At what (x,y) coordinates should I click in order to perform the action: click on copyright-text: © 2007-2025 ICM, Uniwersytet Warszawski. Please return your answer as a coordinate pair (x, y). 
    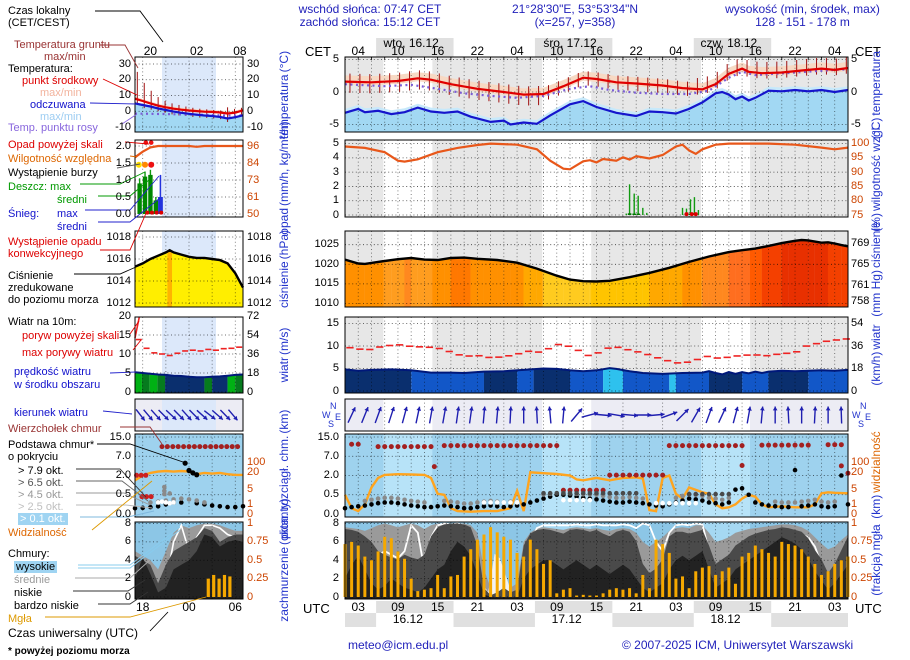
    Looking at the image, I should click on (738, 645).